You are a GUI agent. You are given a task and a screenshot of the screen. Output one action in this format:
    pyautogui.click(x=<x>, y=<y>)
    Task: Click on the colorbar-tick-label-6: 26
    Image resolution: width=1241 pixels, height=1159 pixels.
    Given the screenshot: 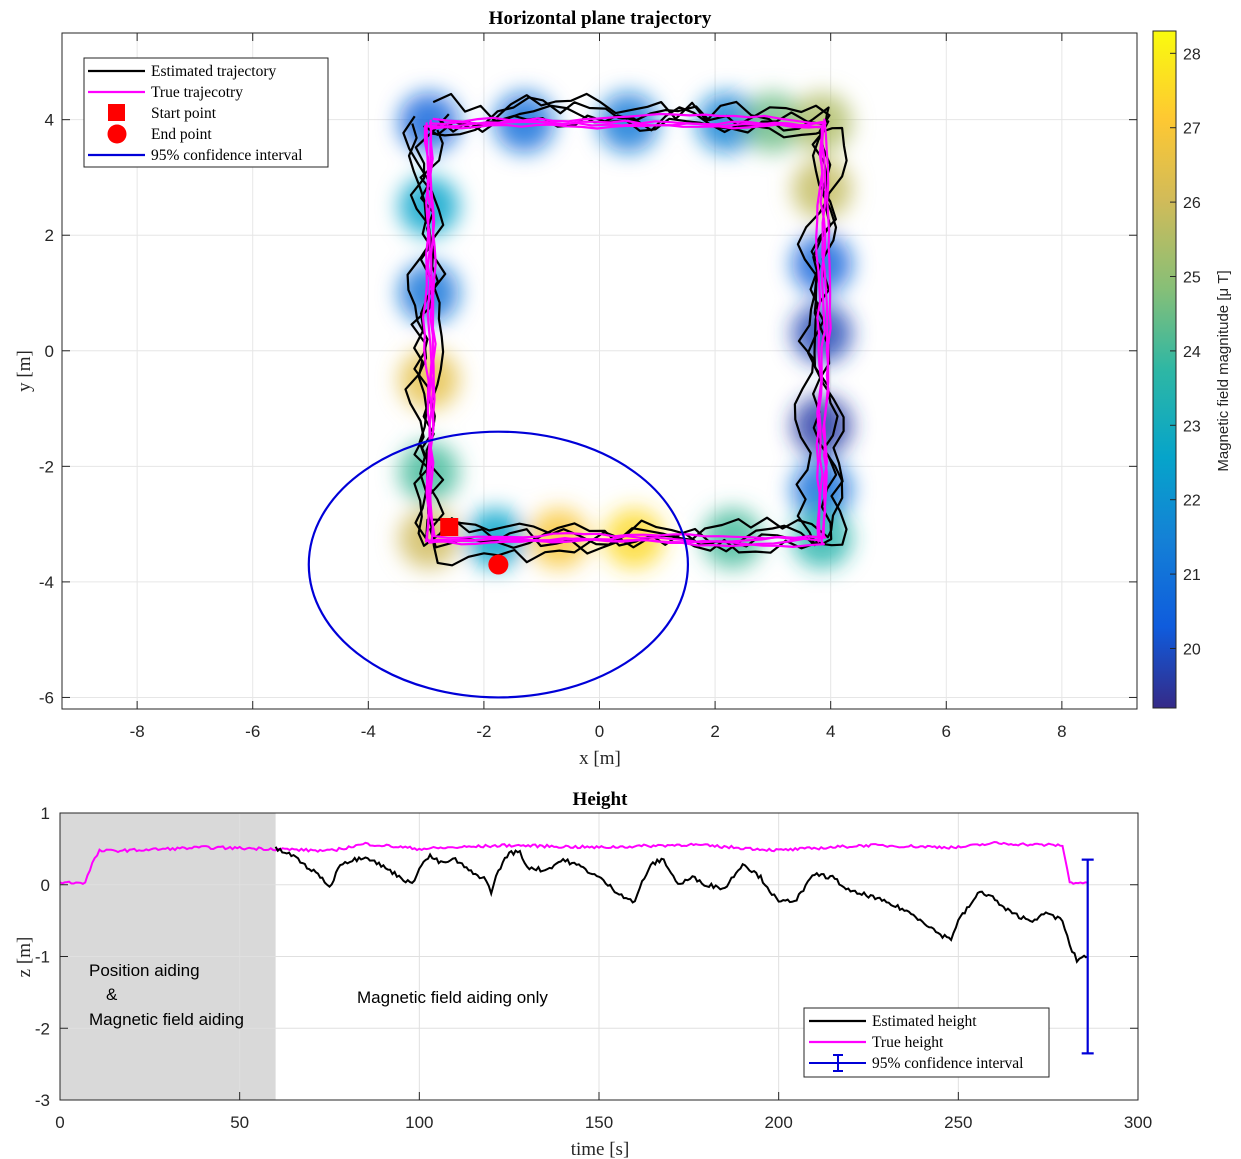 What is the action you would take?
    pyautogui.click(x=1192, y=203)
    